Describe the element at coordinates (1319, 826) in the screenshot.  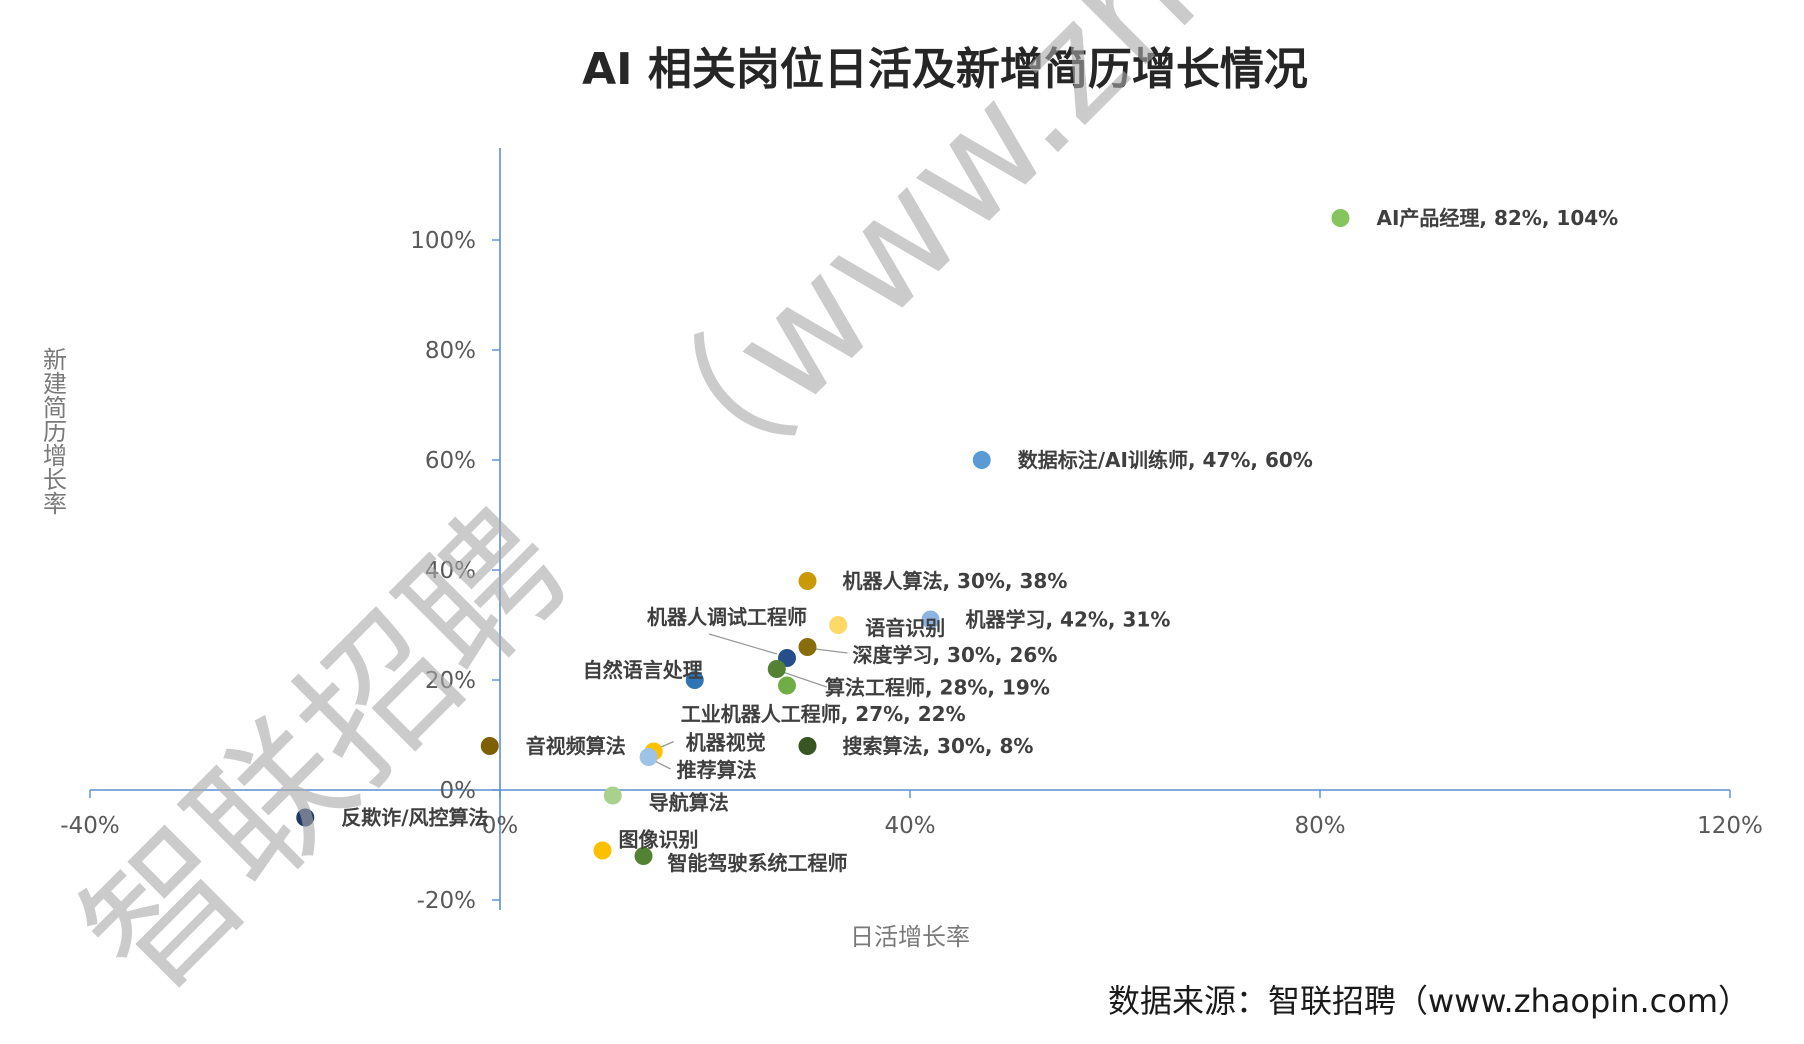
I see `x-tick-label: 80%` at that location.